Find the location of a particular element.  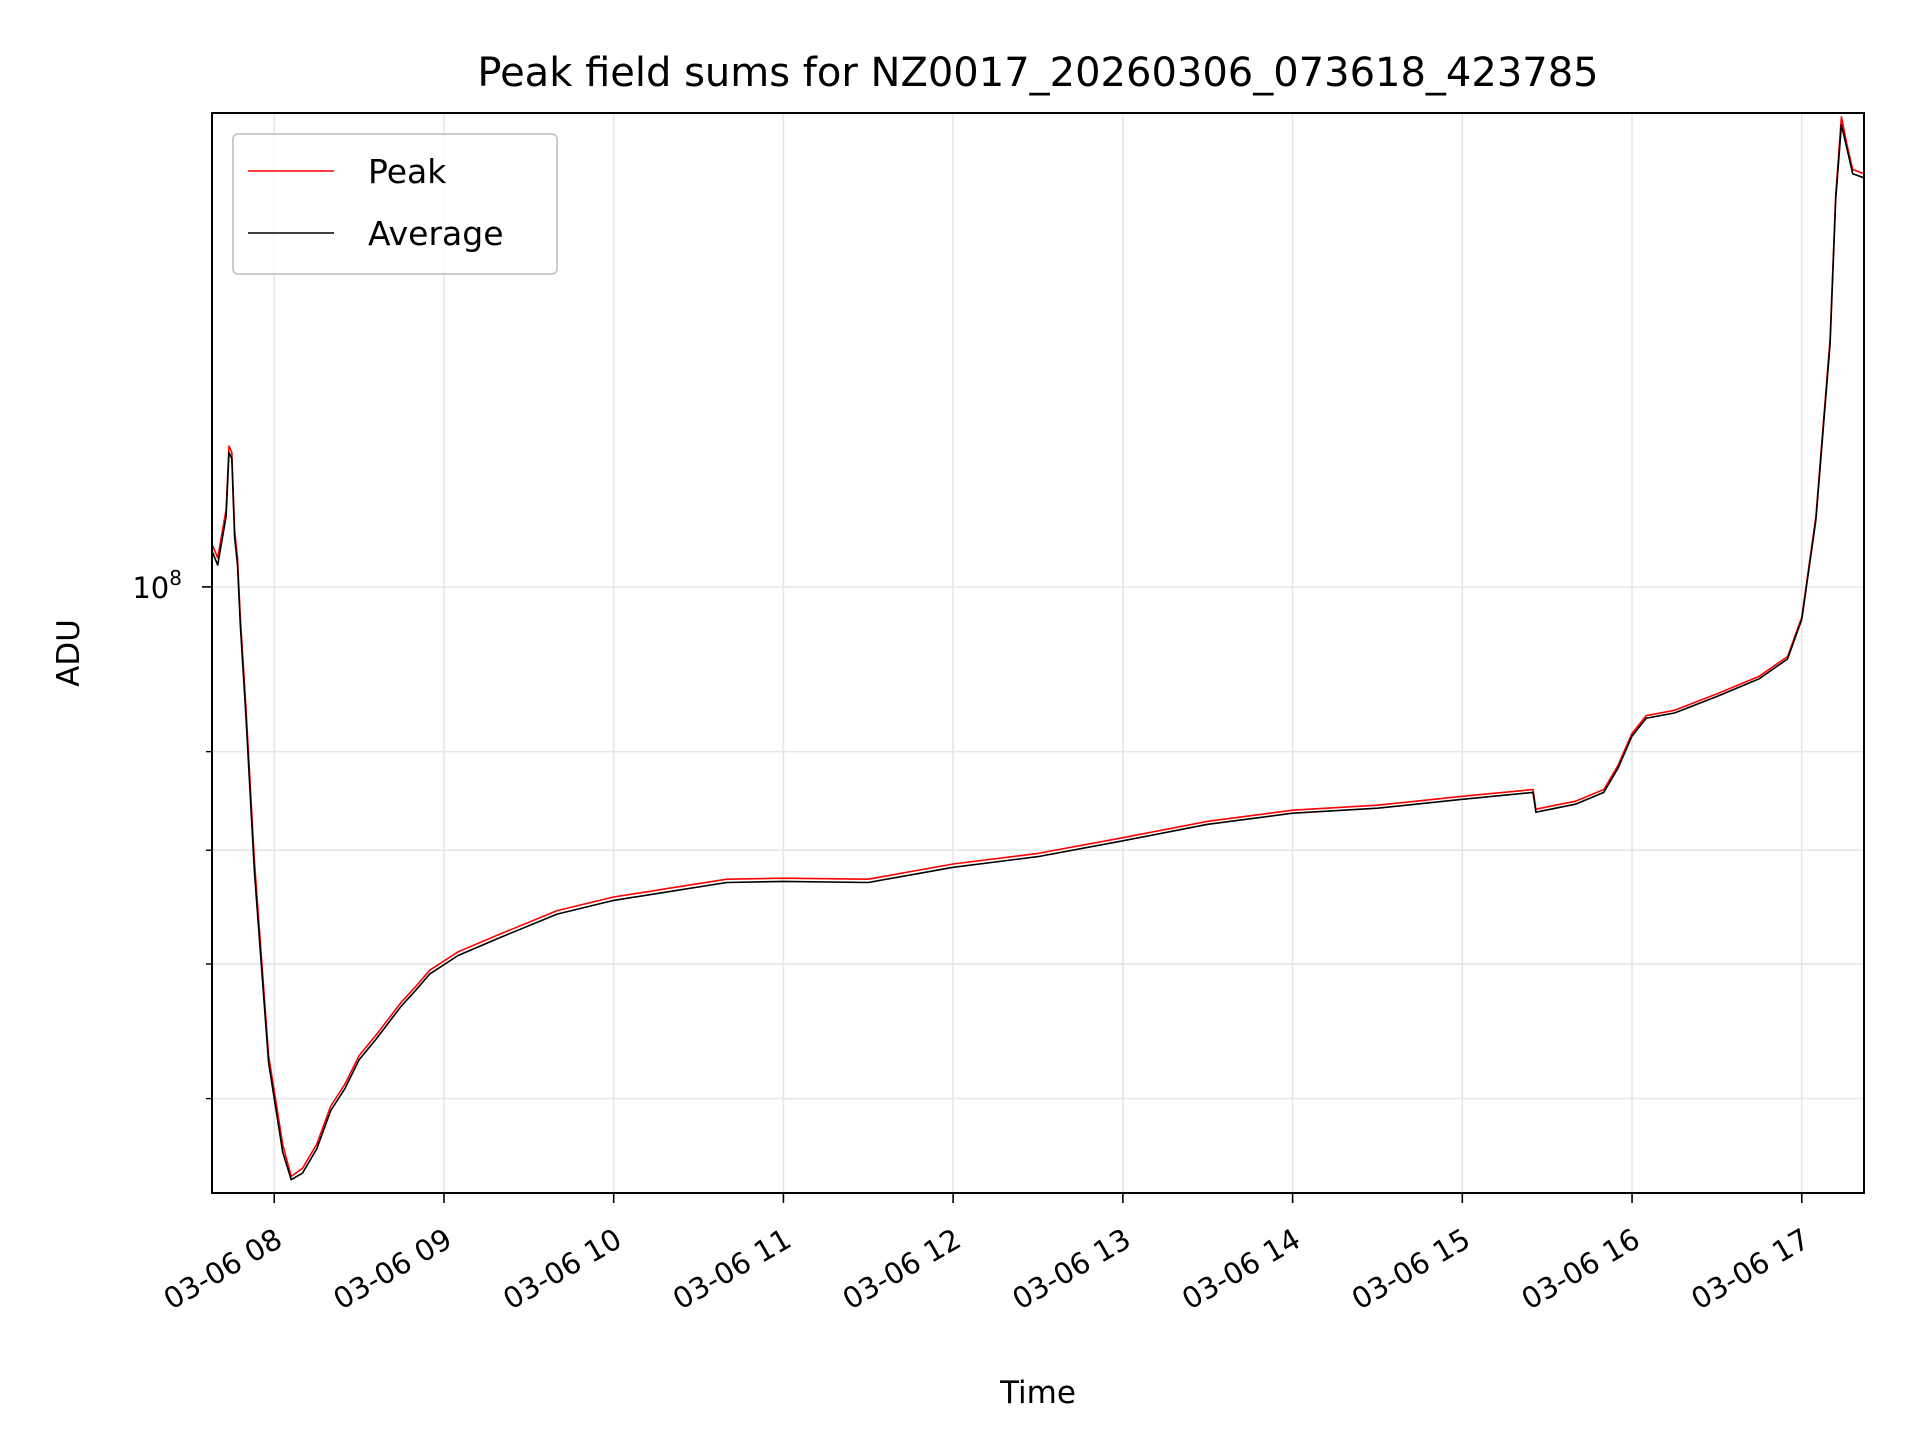

legend-label-average: Average is located at coordinates (436, 233).